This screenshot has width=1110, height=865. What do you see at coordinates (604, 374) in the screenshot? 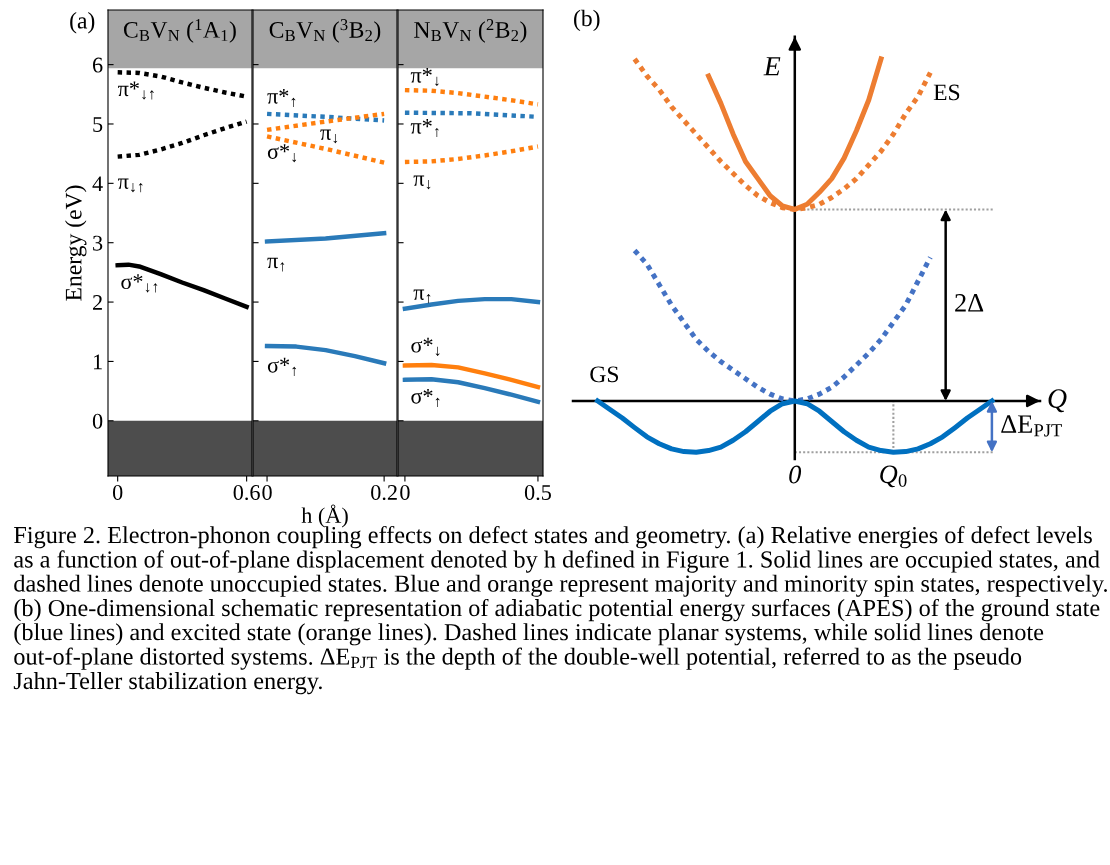
I see `series-label: GS` at bounding box center [604, 374].